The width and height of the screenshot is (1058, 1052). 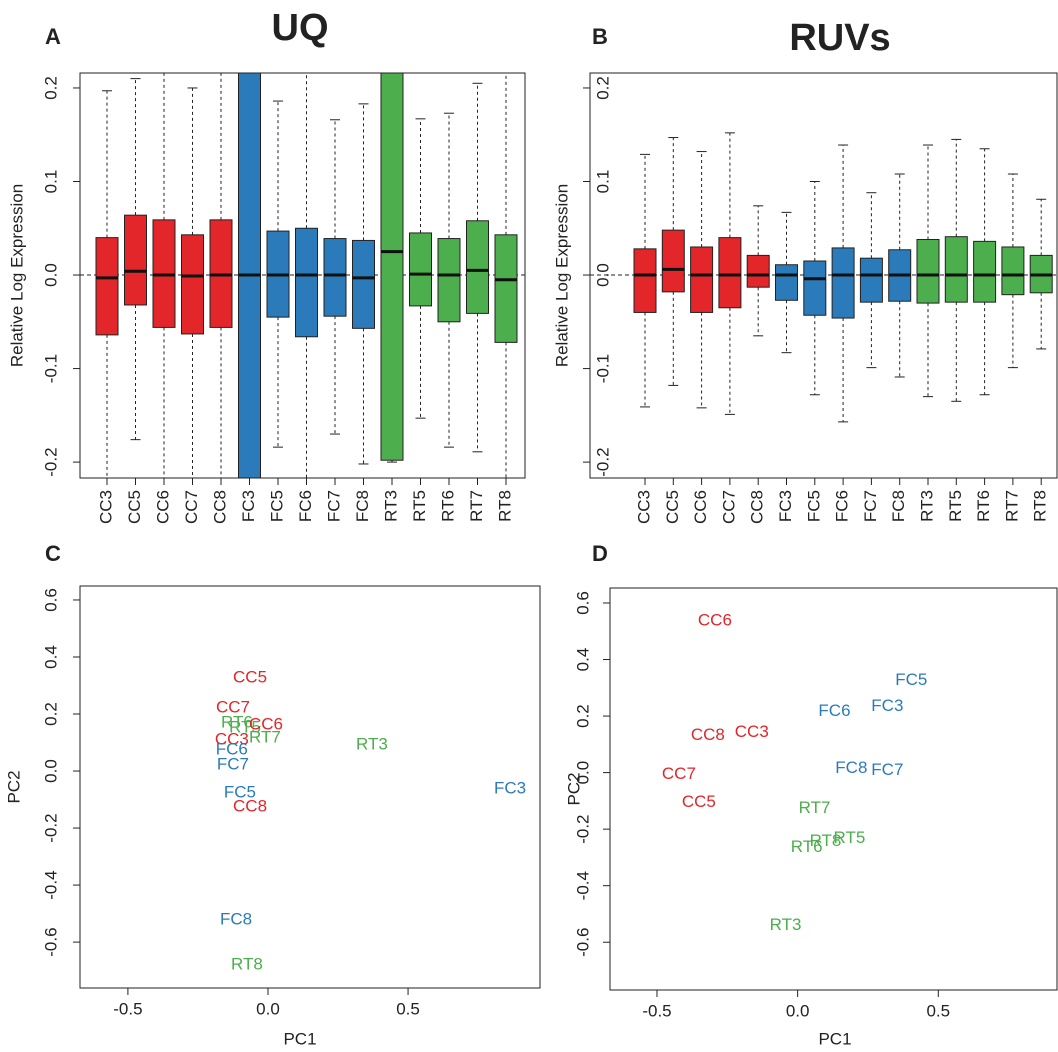 I want to click on y-tick-label: -0.1, so click(x=602, y=368).